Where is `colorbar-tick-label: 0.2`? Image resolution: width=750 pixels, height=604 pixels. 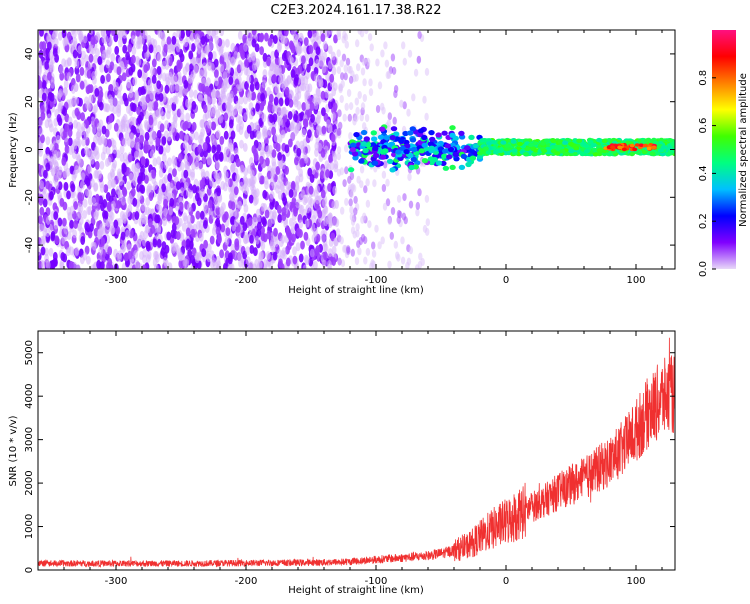 colorbar-tick-label: 0.2 is located at coordinates (703, 221).